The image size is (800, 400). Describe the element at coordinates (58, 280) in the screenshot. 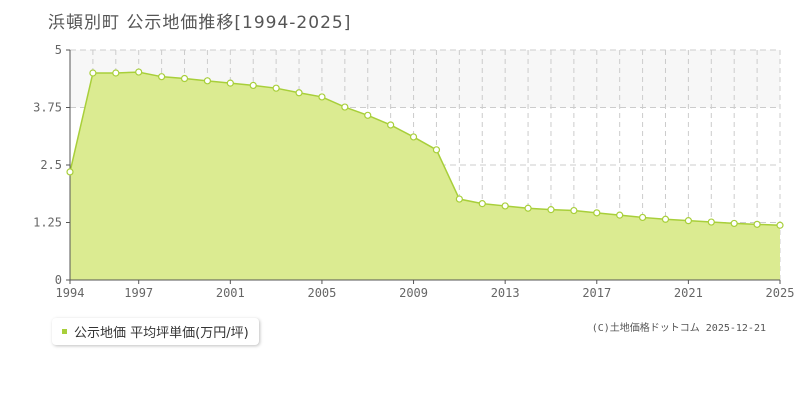

I see `y-tick-label: 0` at that location.